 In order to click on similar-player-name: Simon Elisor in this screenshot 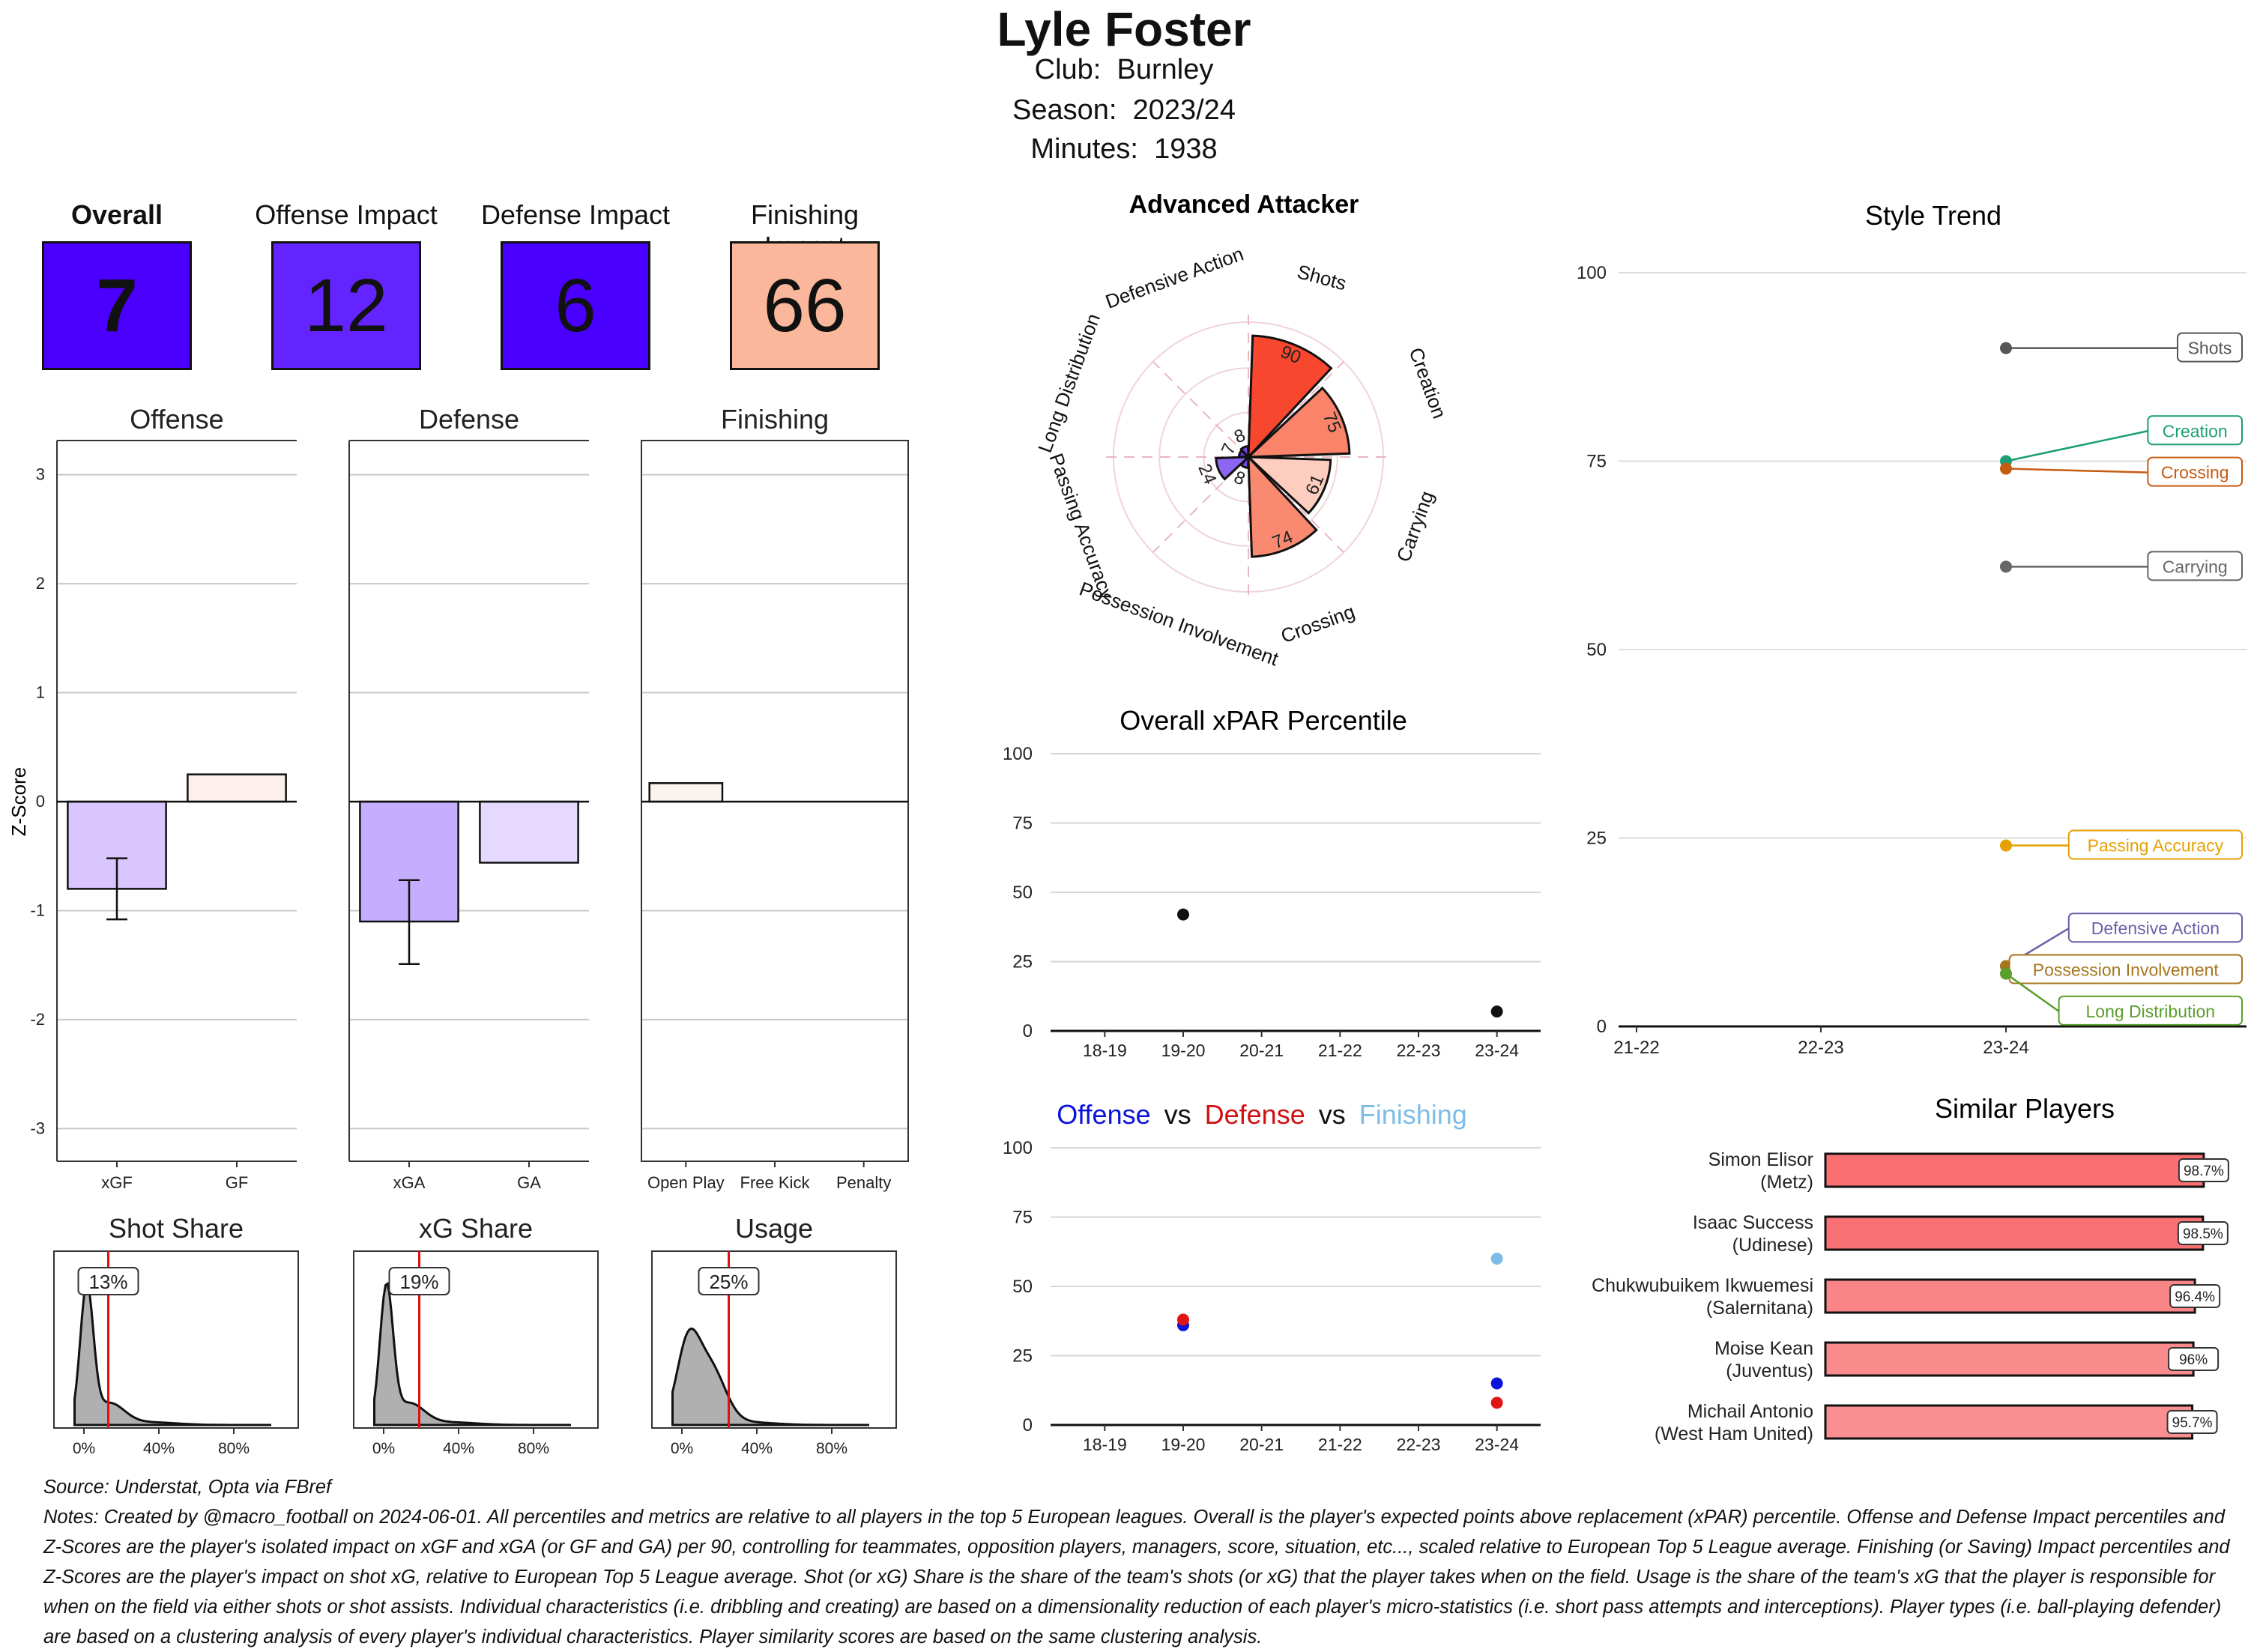, I will do `click(1760, 1159)`.